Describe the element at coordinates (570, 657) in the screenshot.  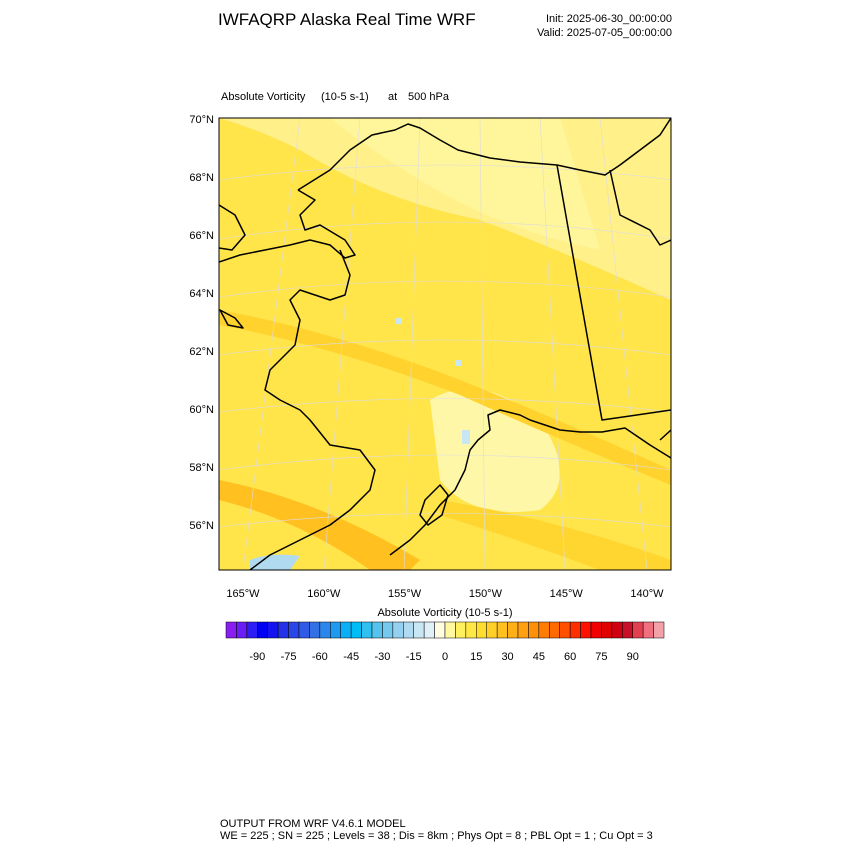
I see `colorbar-tick-label: 60` at that location.